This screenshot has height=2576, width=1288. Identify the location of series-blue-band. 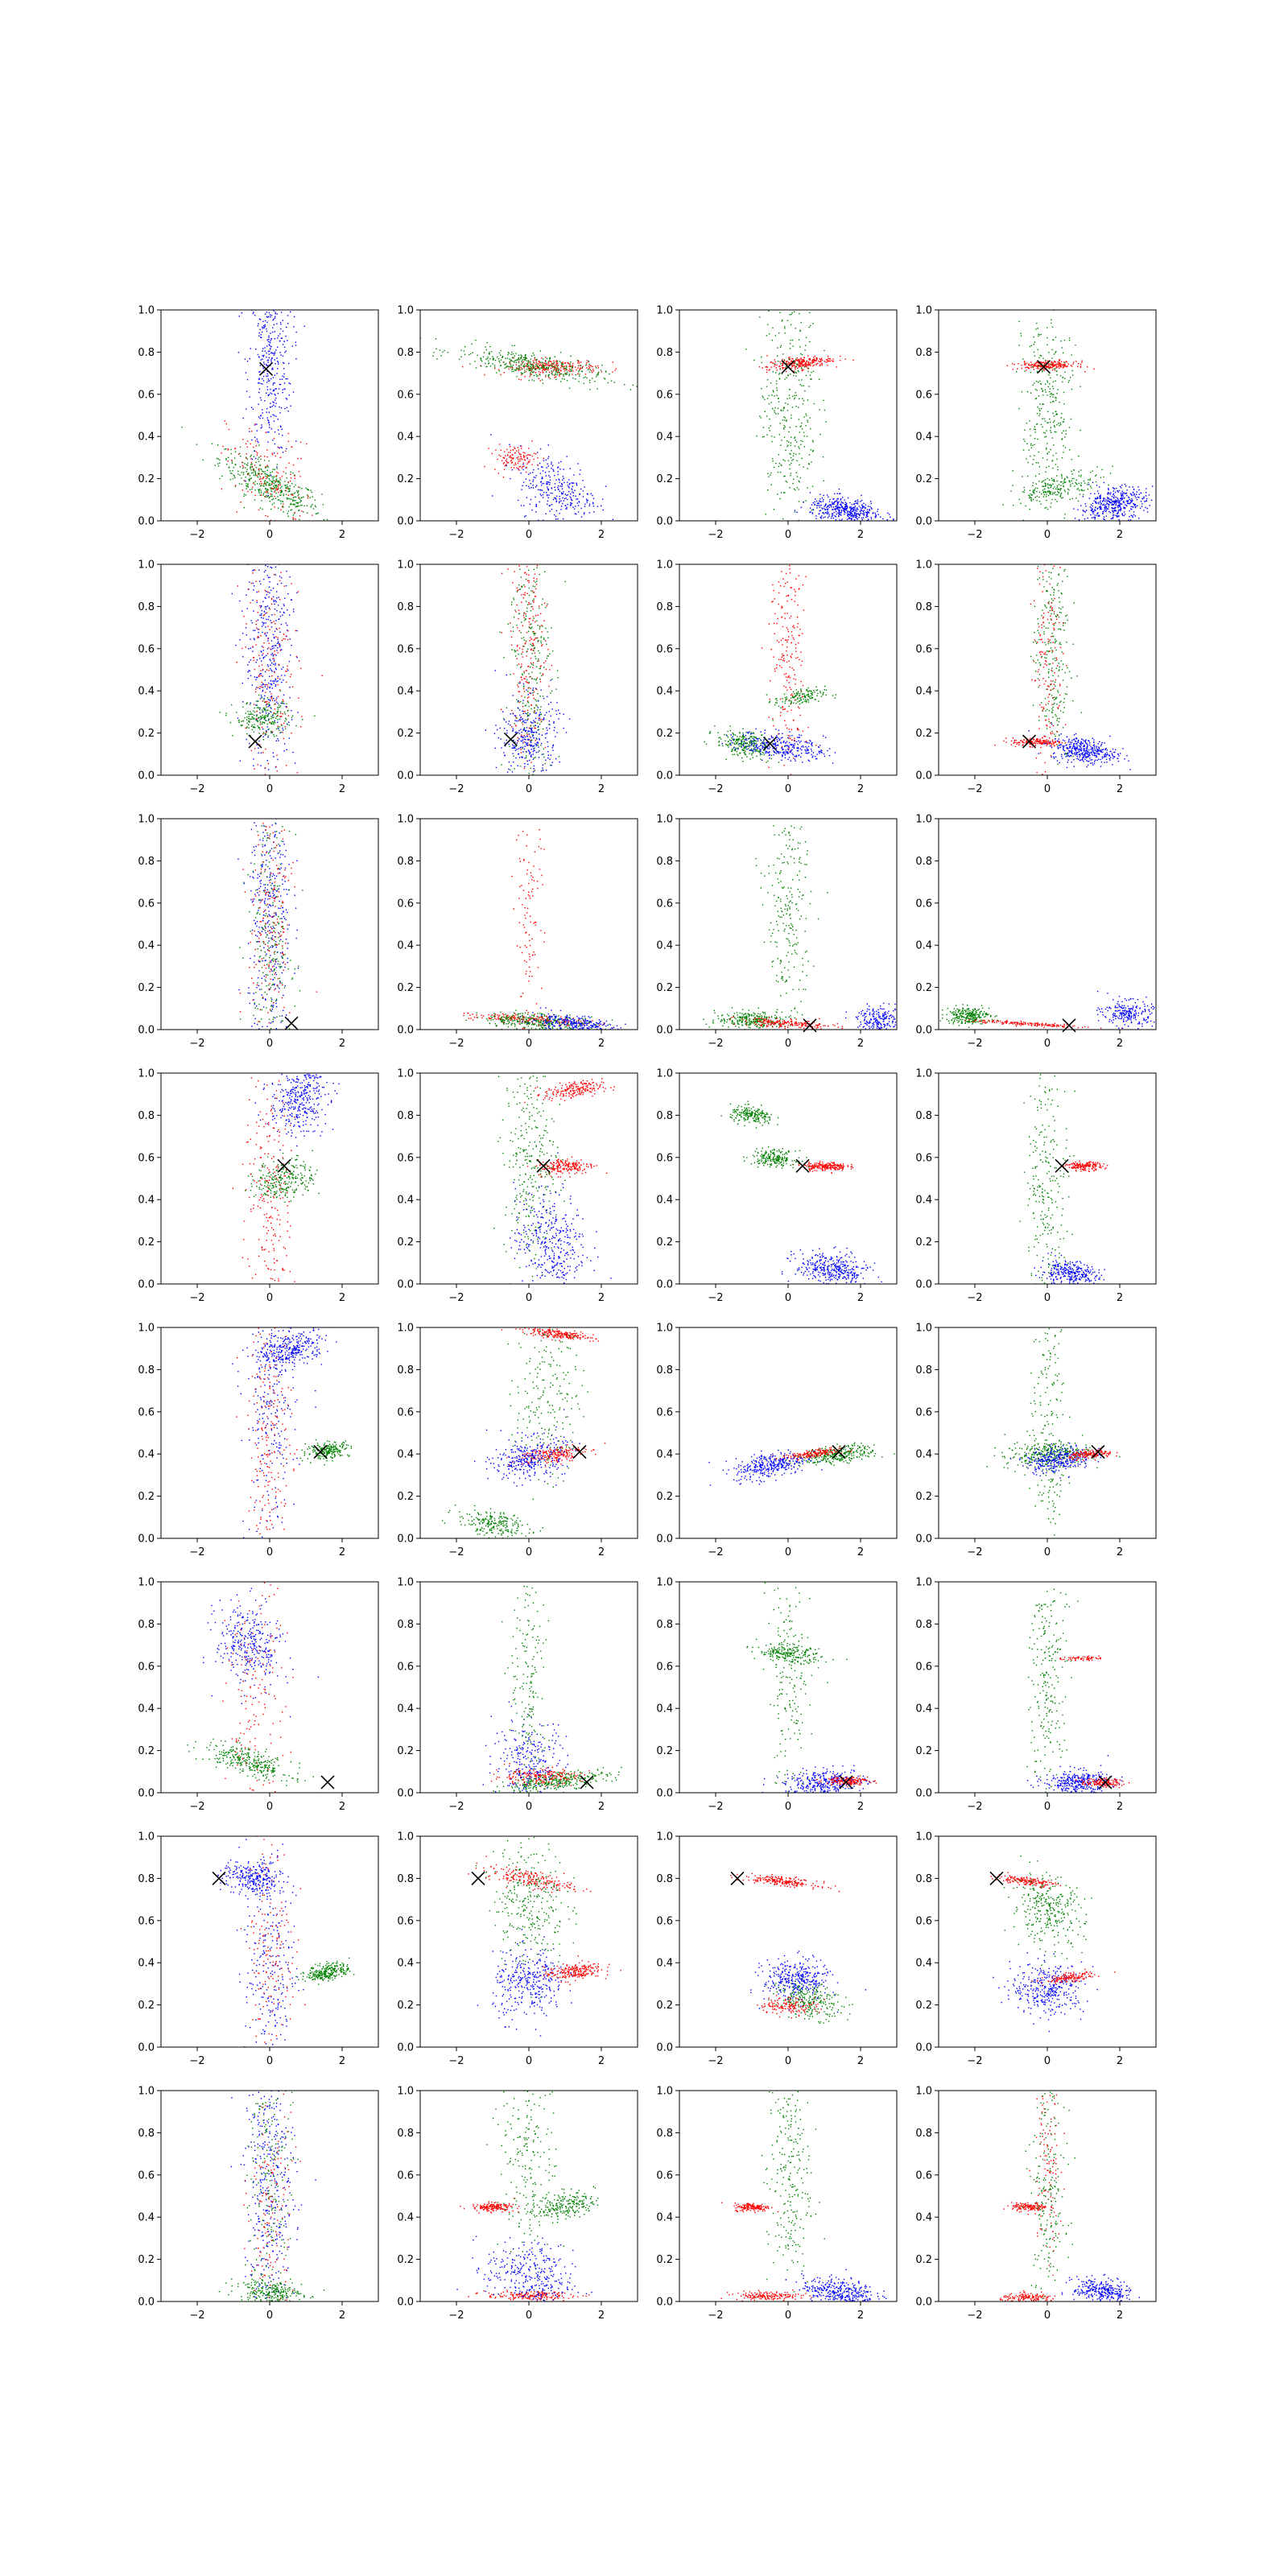
(265, 667).